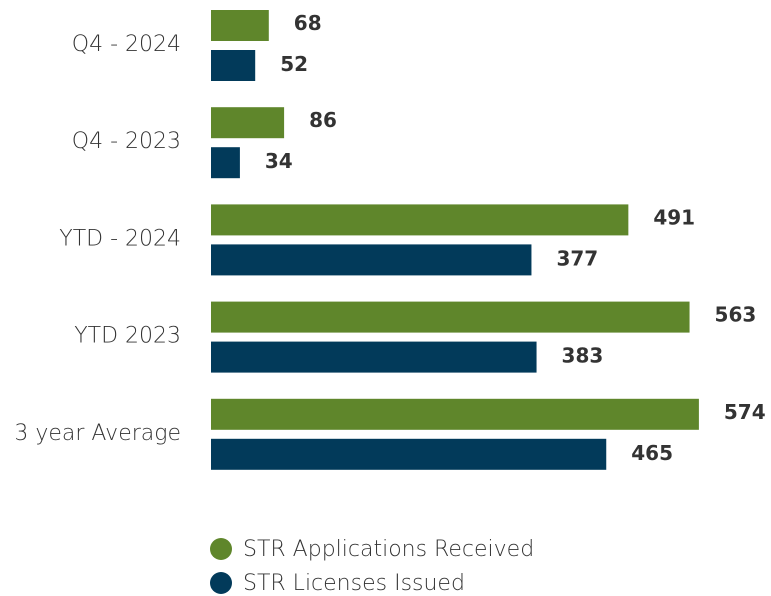 This screenshot has width=771, height=596. I want to click on value-label: 465, so click(652, 453).